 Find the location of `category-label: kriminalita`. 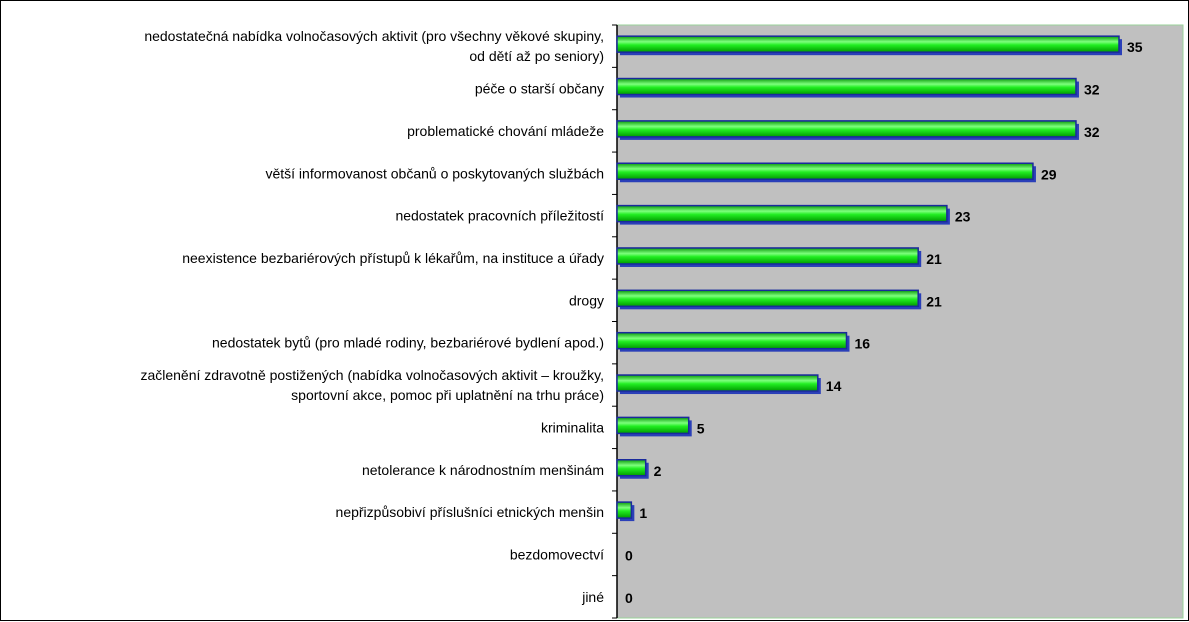

category-label: kriminalita is located at coordinates (572, 427).